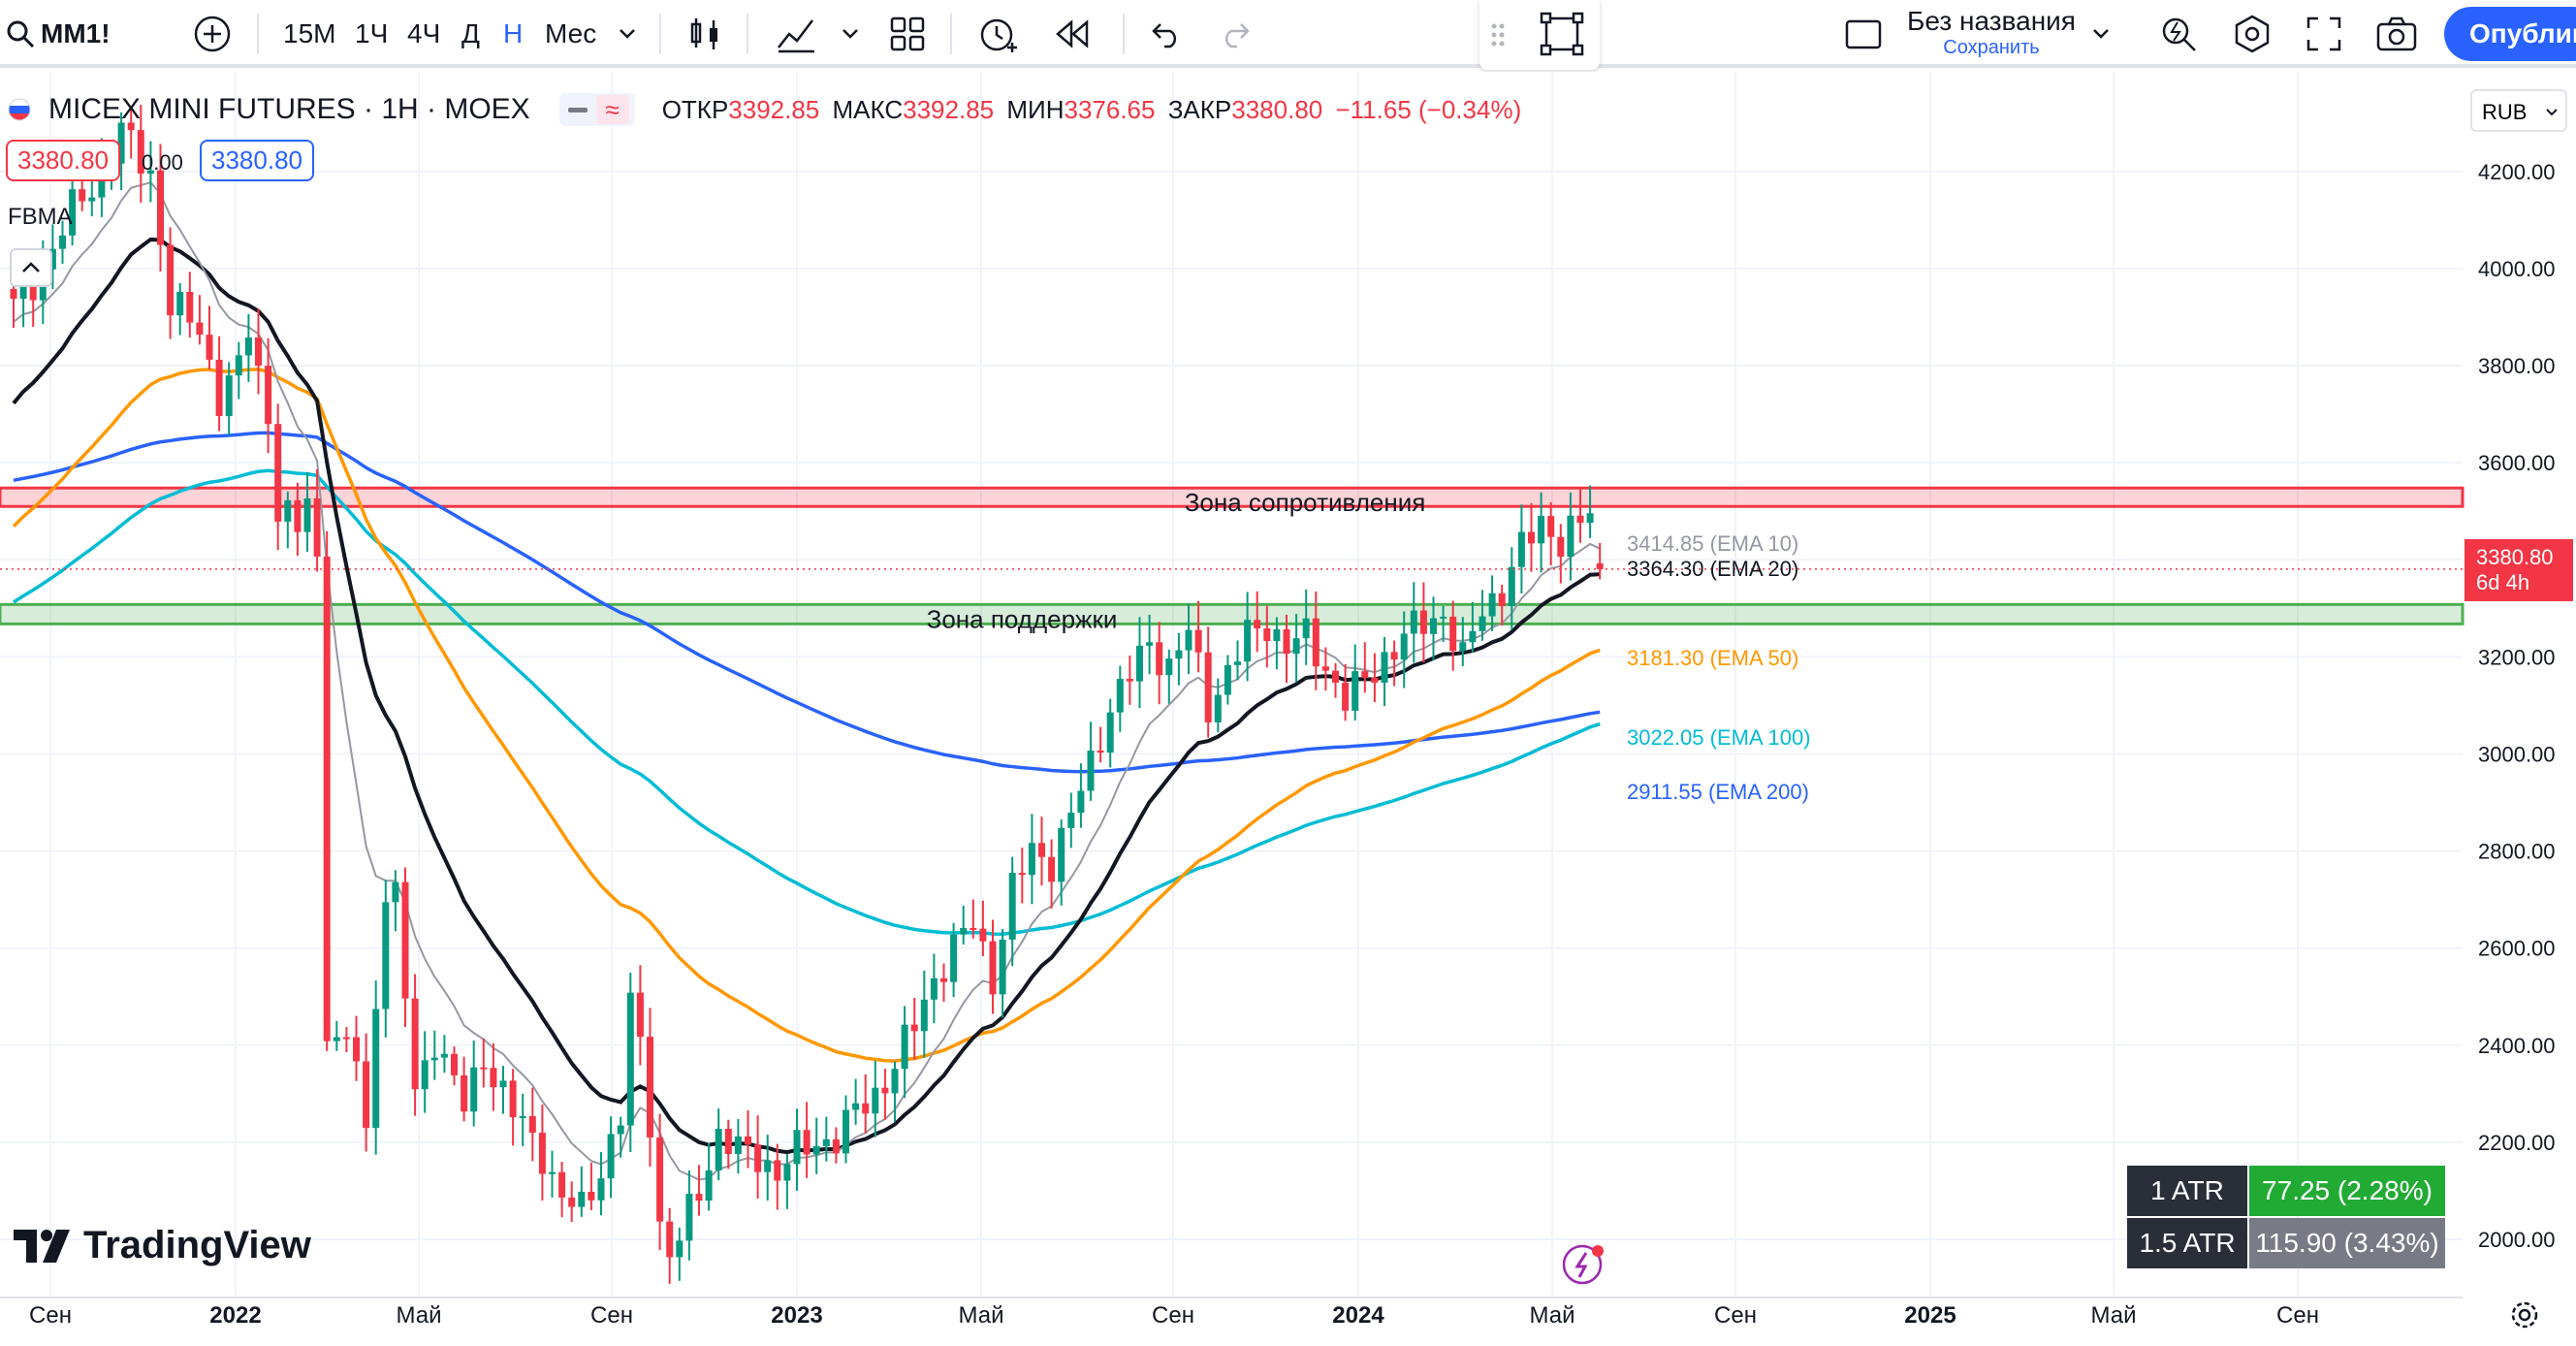 The image size is (2576, 1346). Describe the element at coordinates (850, 34) in the screenshot. I see `indicators-dropdown` at that location.